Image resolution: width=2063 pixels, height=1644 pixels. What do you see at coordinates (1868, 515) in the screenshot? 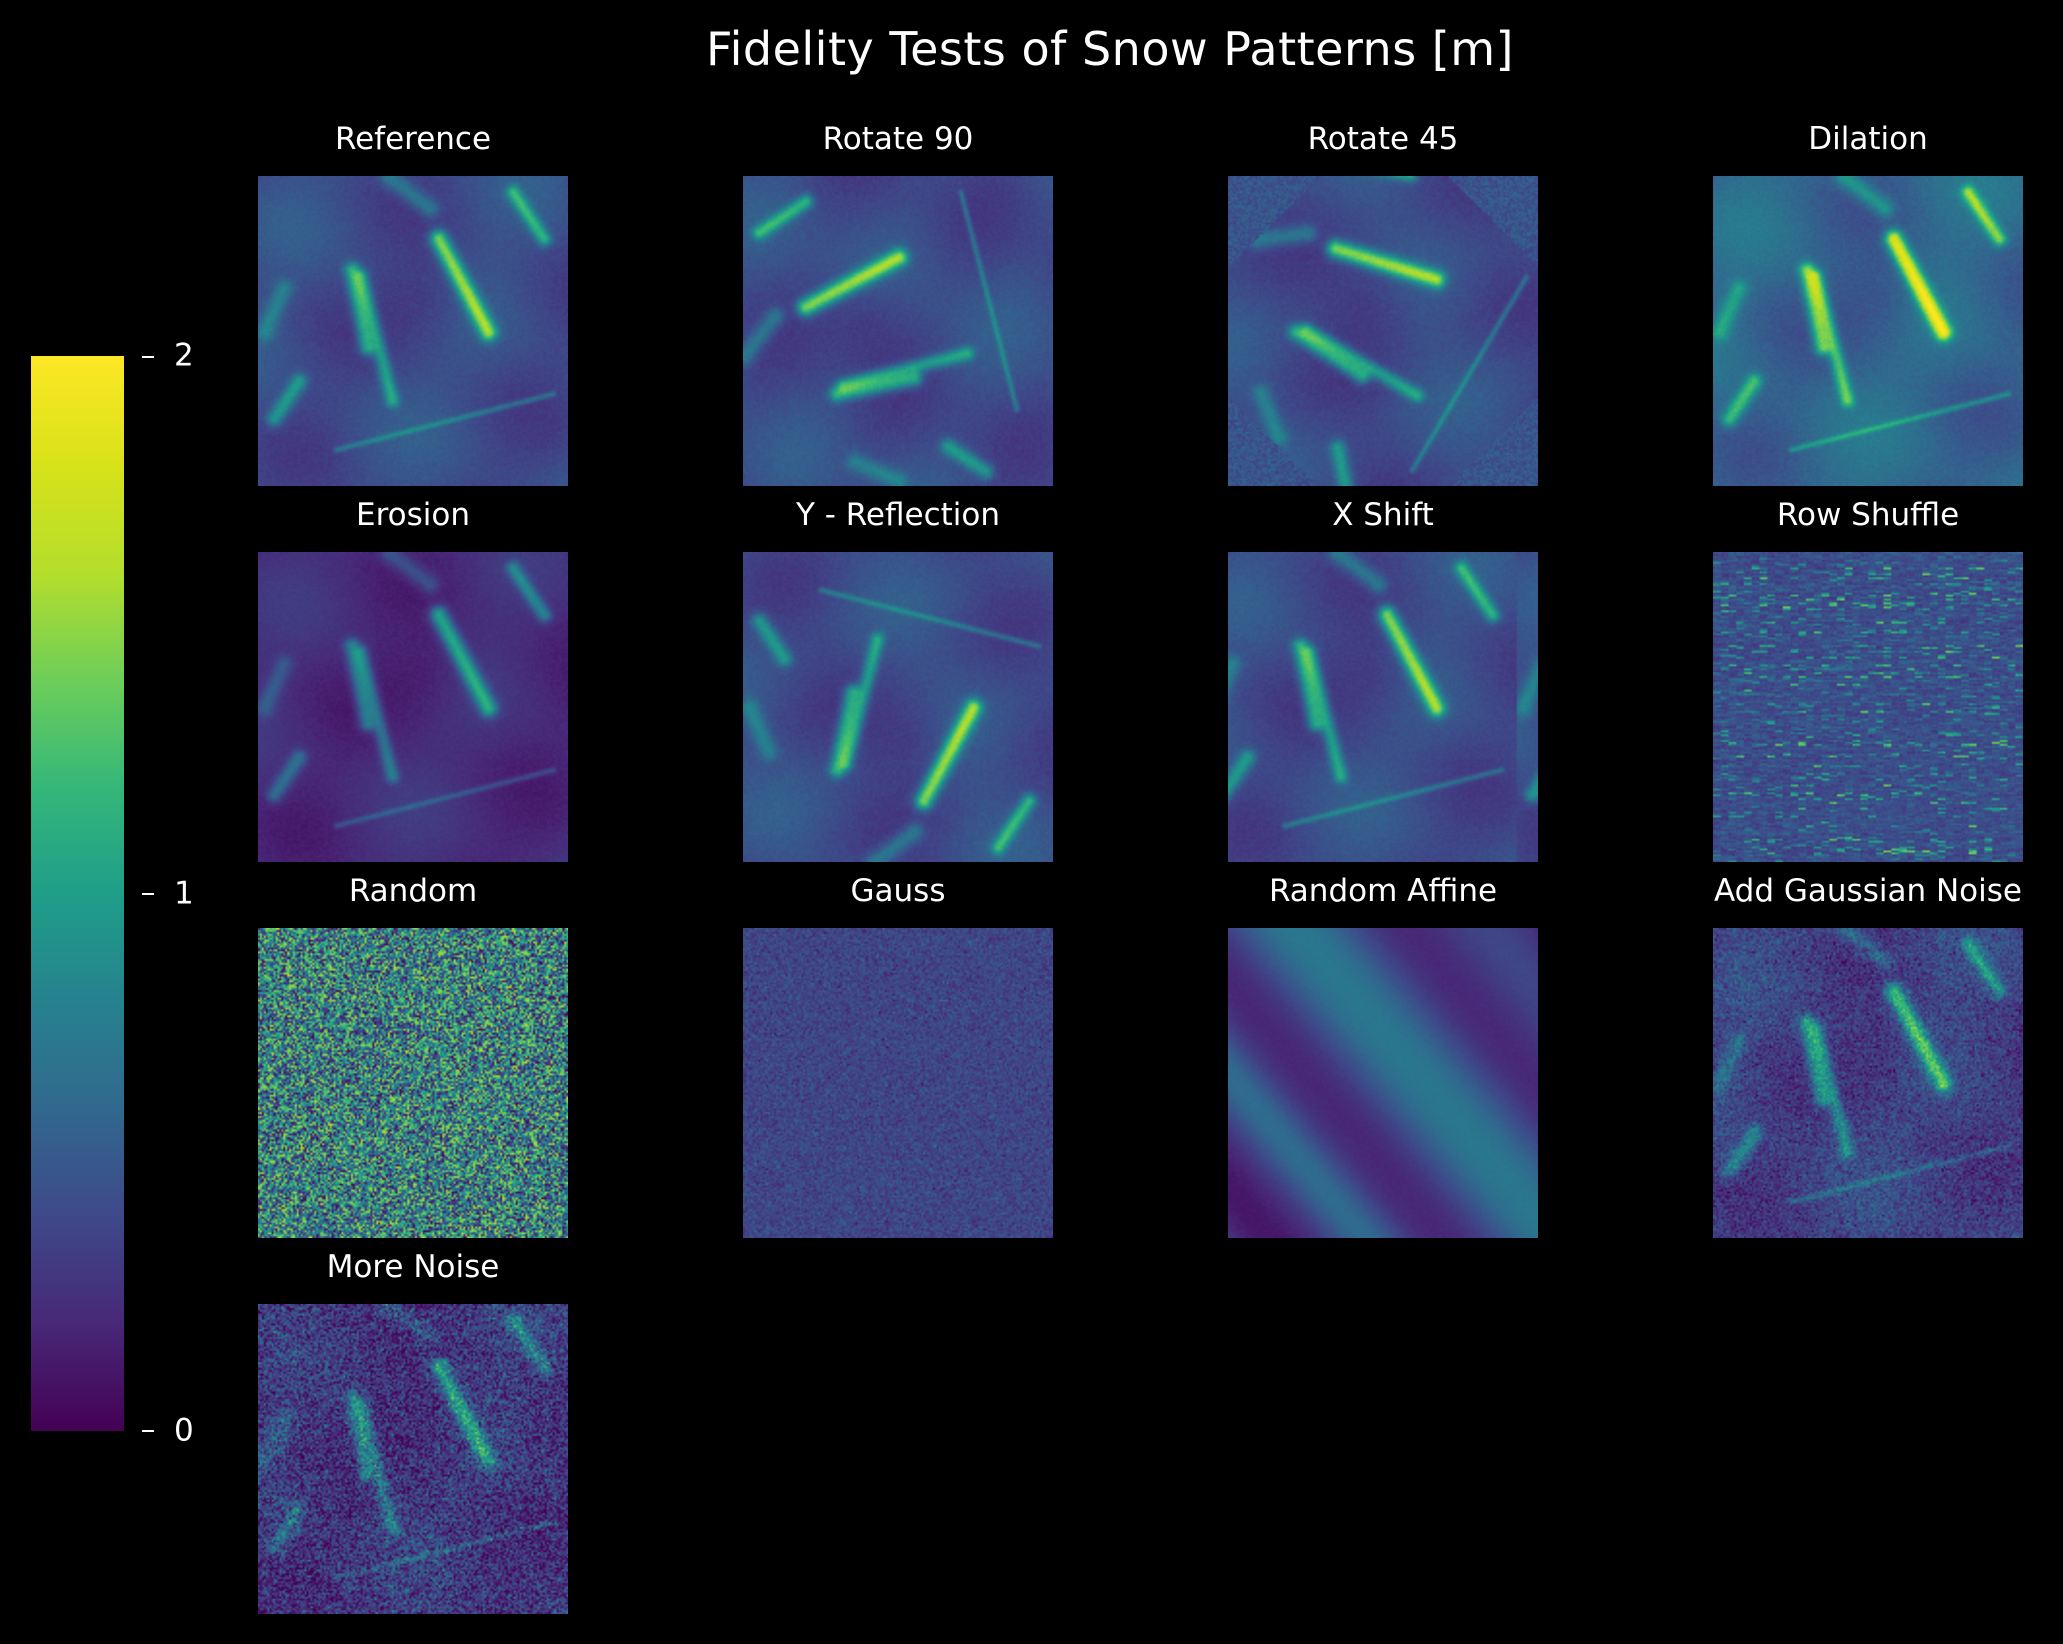
I see `panel-title: Row Shuffle` at bounding box center [1868, 515].